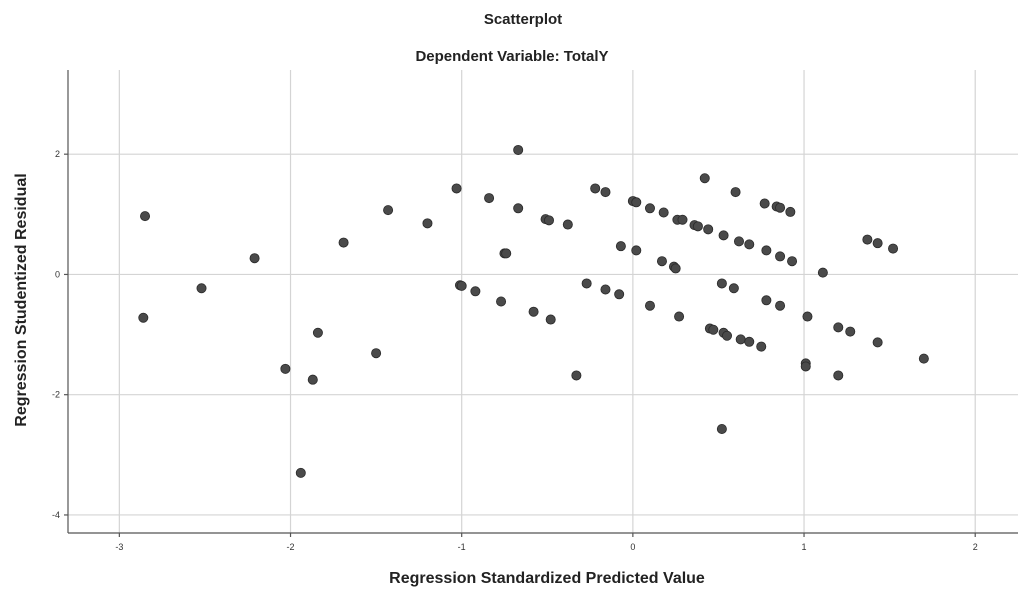  What do you see at coordinates (511, 56) in the screenshot?
I see `chart-subtitle: Dependent Variable: TotalY` at bounding box center [511, 56].